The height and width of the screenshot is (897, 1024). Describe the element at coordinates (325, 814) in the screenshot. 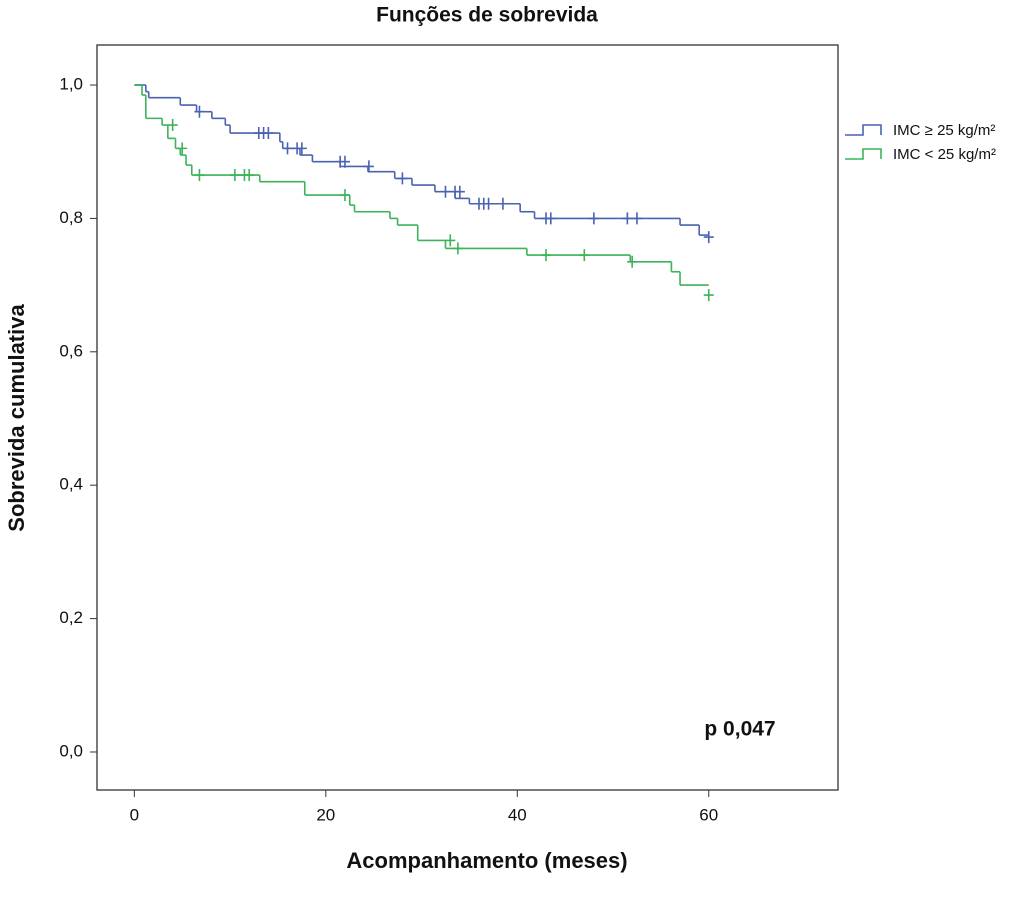

I see `x-tick-label: 20` at that location.